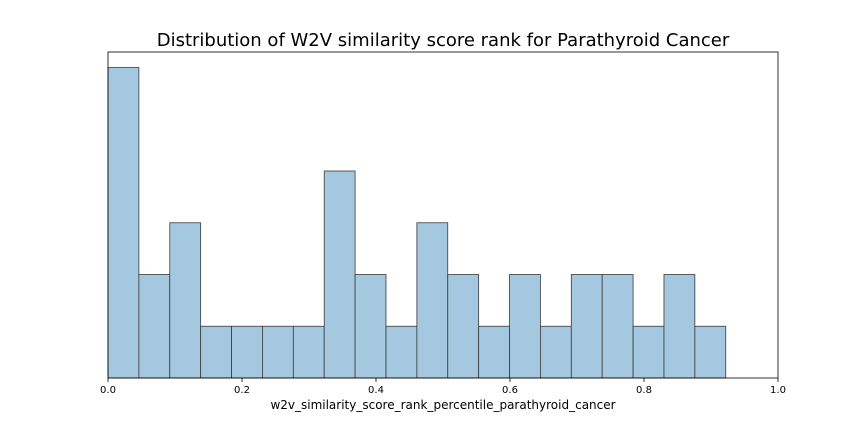  I want to click on x-tick-label: 0.4, so click(376, 390).